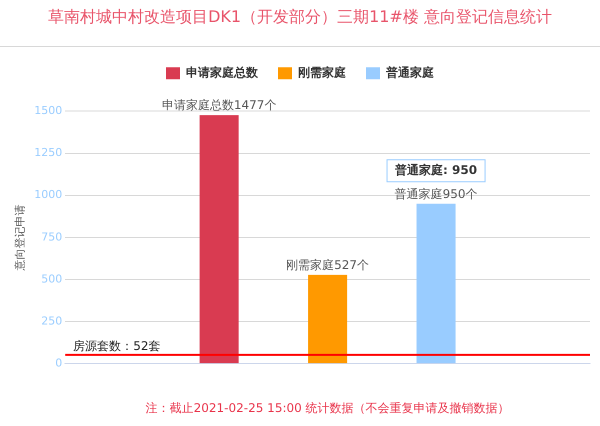 The image size is (600, 426). I want to click on y-tick-label: 250, so click(51, 321).